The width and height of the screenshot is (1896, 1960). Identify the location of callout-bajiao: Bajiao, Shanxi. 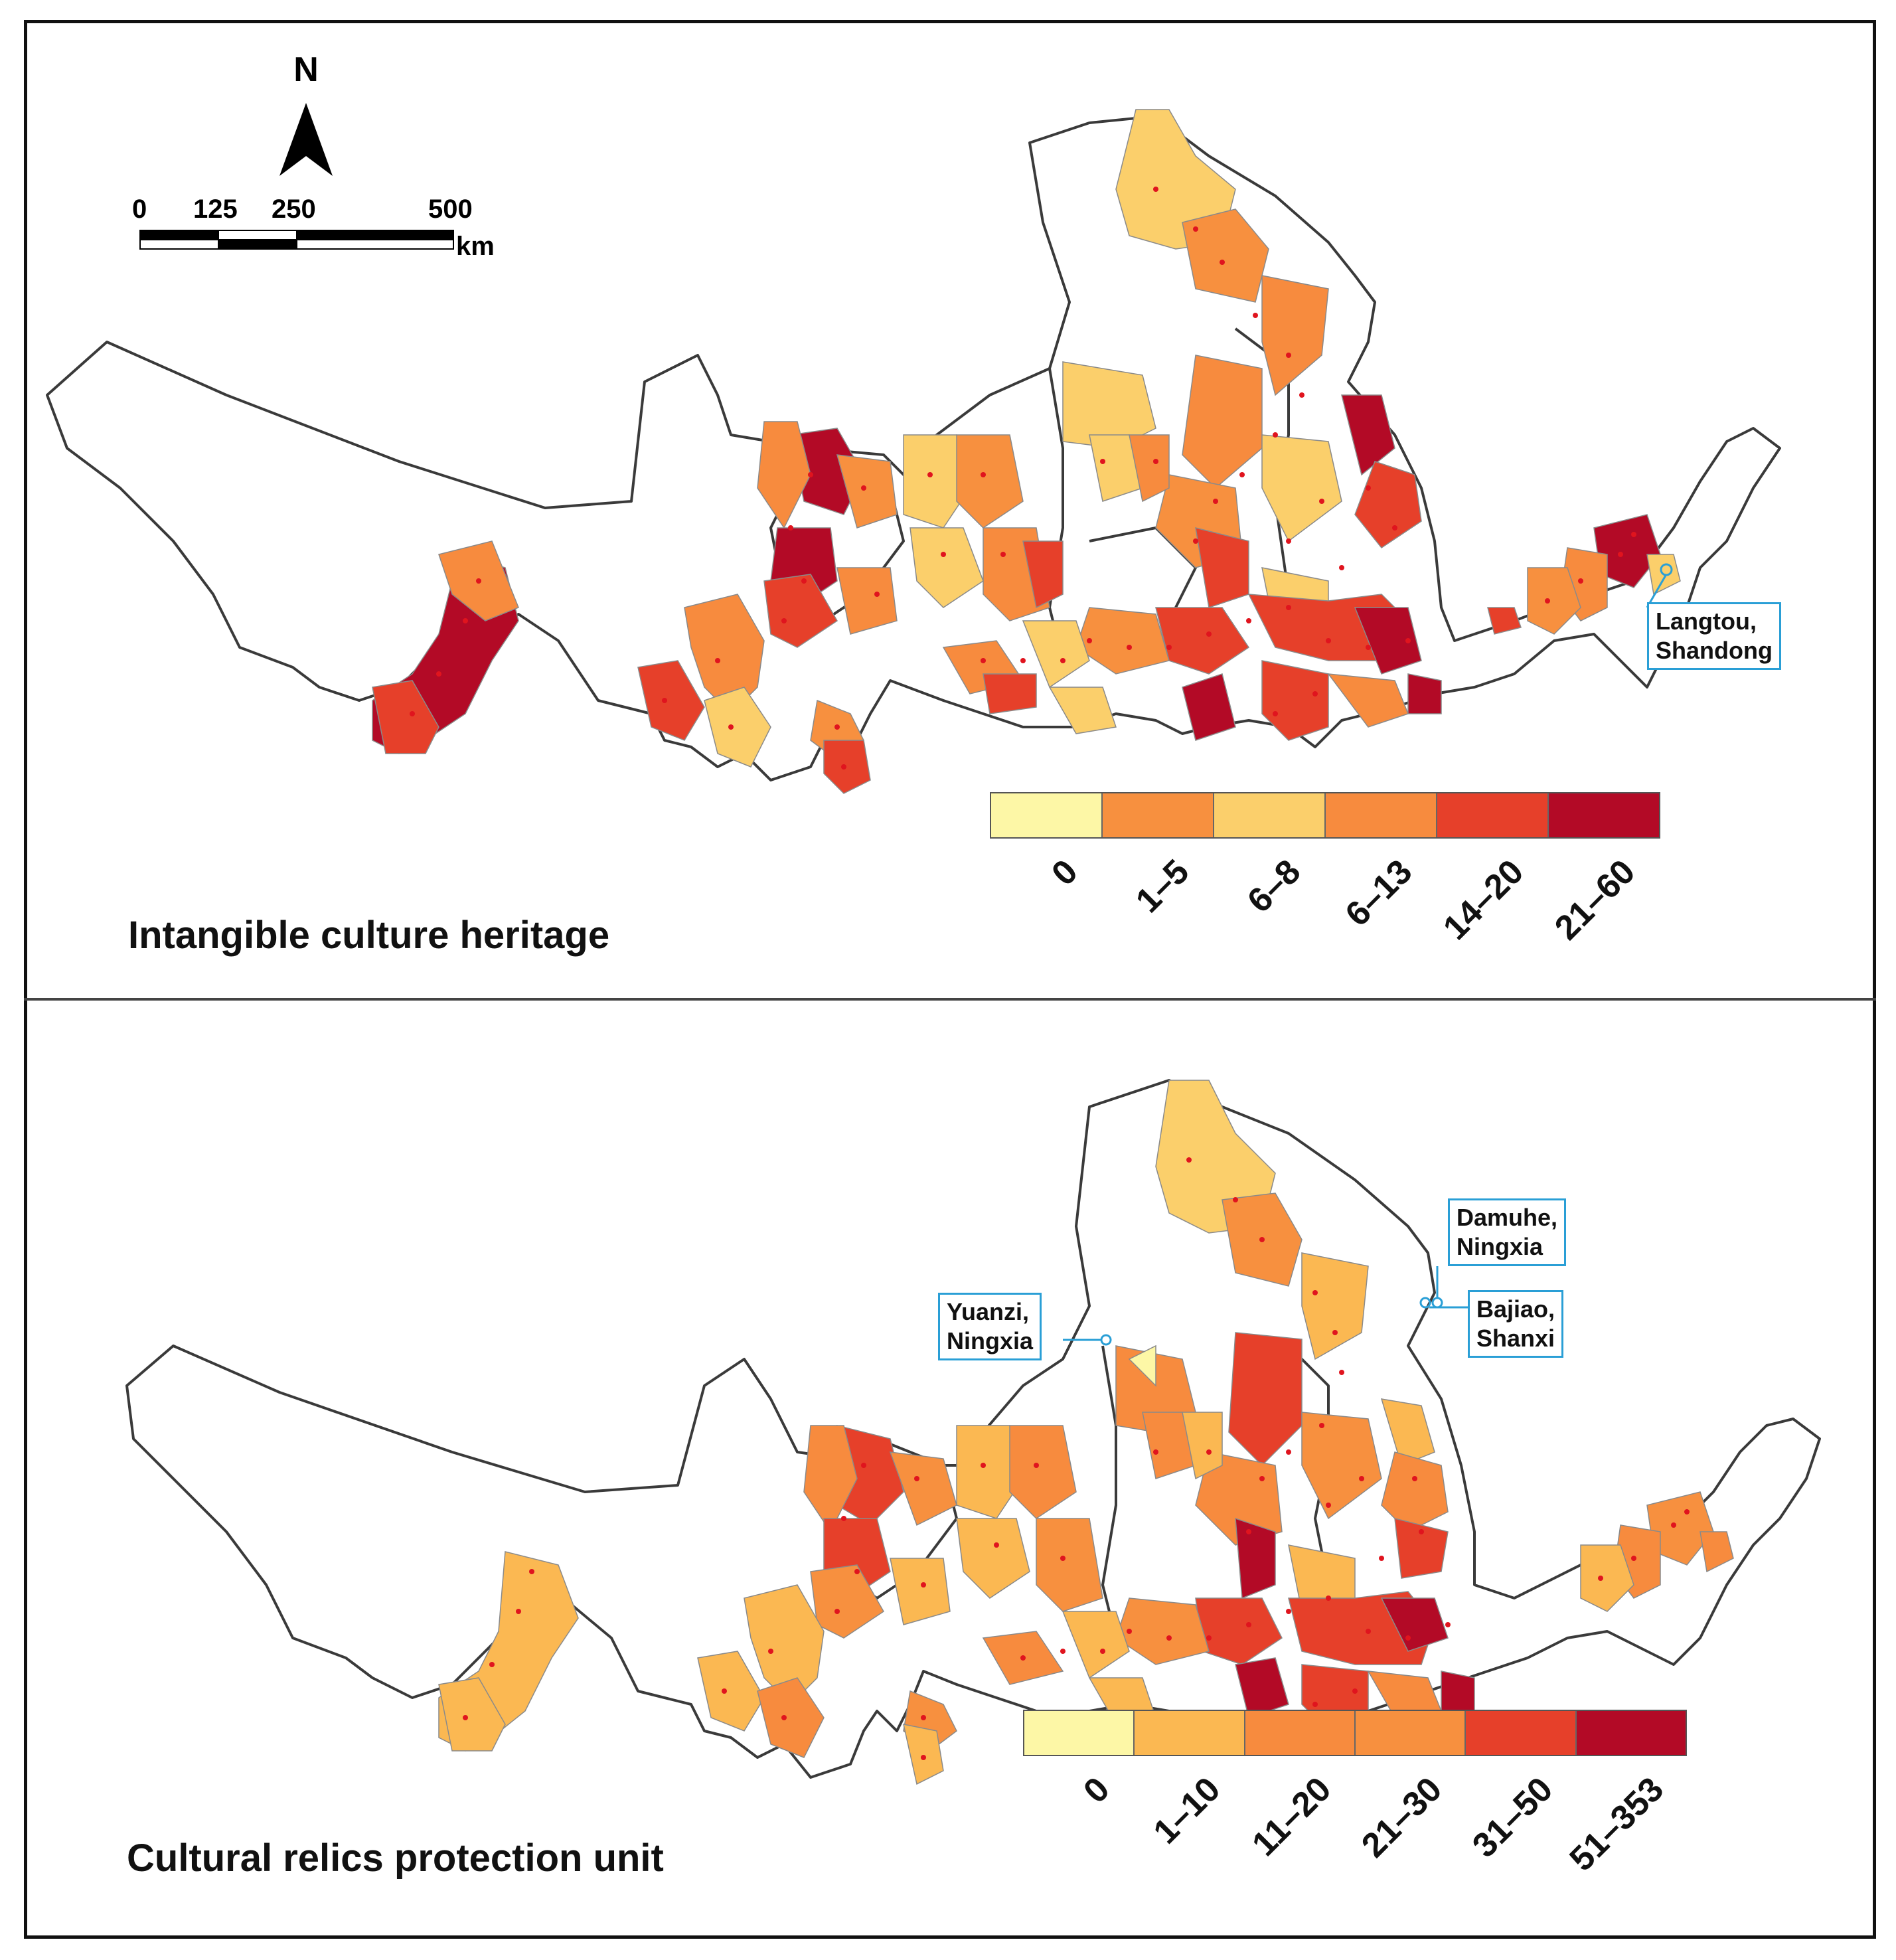
(1516, 1324).